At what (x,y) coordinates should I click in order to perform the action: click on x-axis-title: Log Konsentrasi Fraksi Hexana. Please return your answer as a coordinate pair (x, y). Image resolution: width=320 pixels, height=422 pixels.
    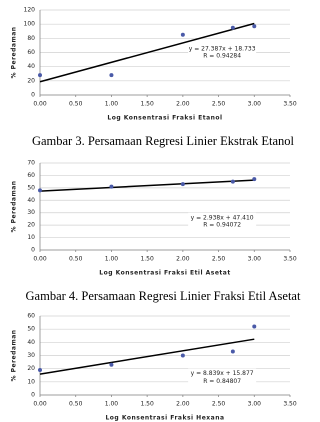
    Looking at the image, I should click on (164, 418).